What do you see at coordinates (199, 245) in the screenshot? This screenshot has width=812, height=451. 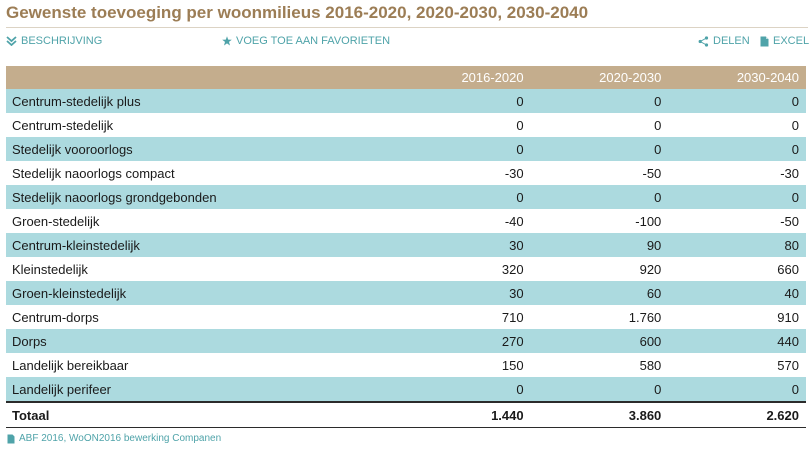 I see `row-label: Centrum-kleinstedelijk` at bounding box center [199, 245].